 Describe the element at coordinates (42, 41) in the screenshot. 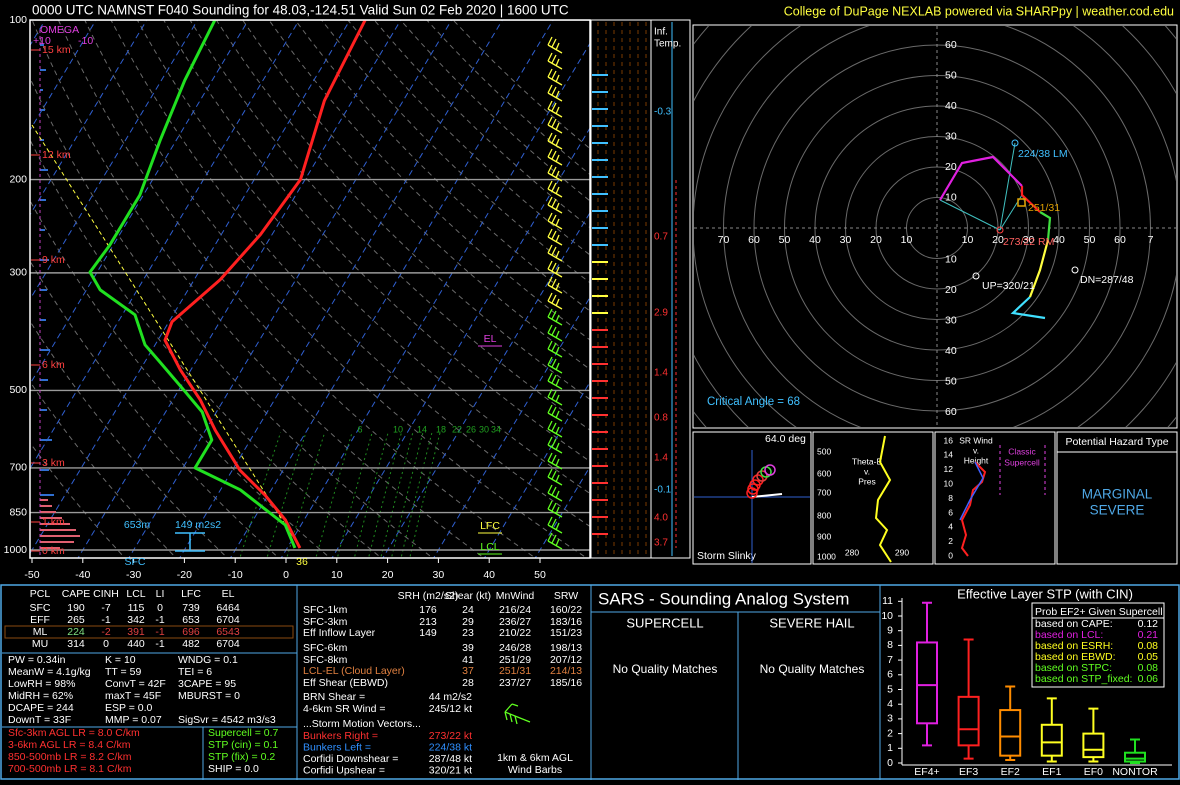

I see `omega-label: +10` at that location.